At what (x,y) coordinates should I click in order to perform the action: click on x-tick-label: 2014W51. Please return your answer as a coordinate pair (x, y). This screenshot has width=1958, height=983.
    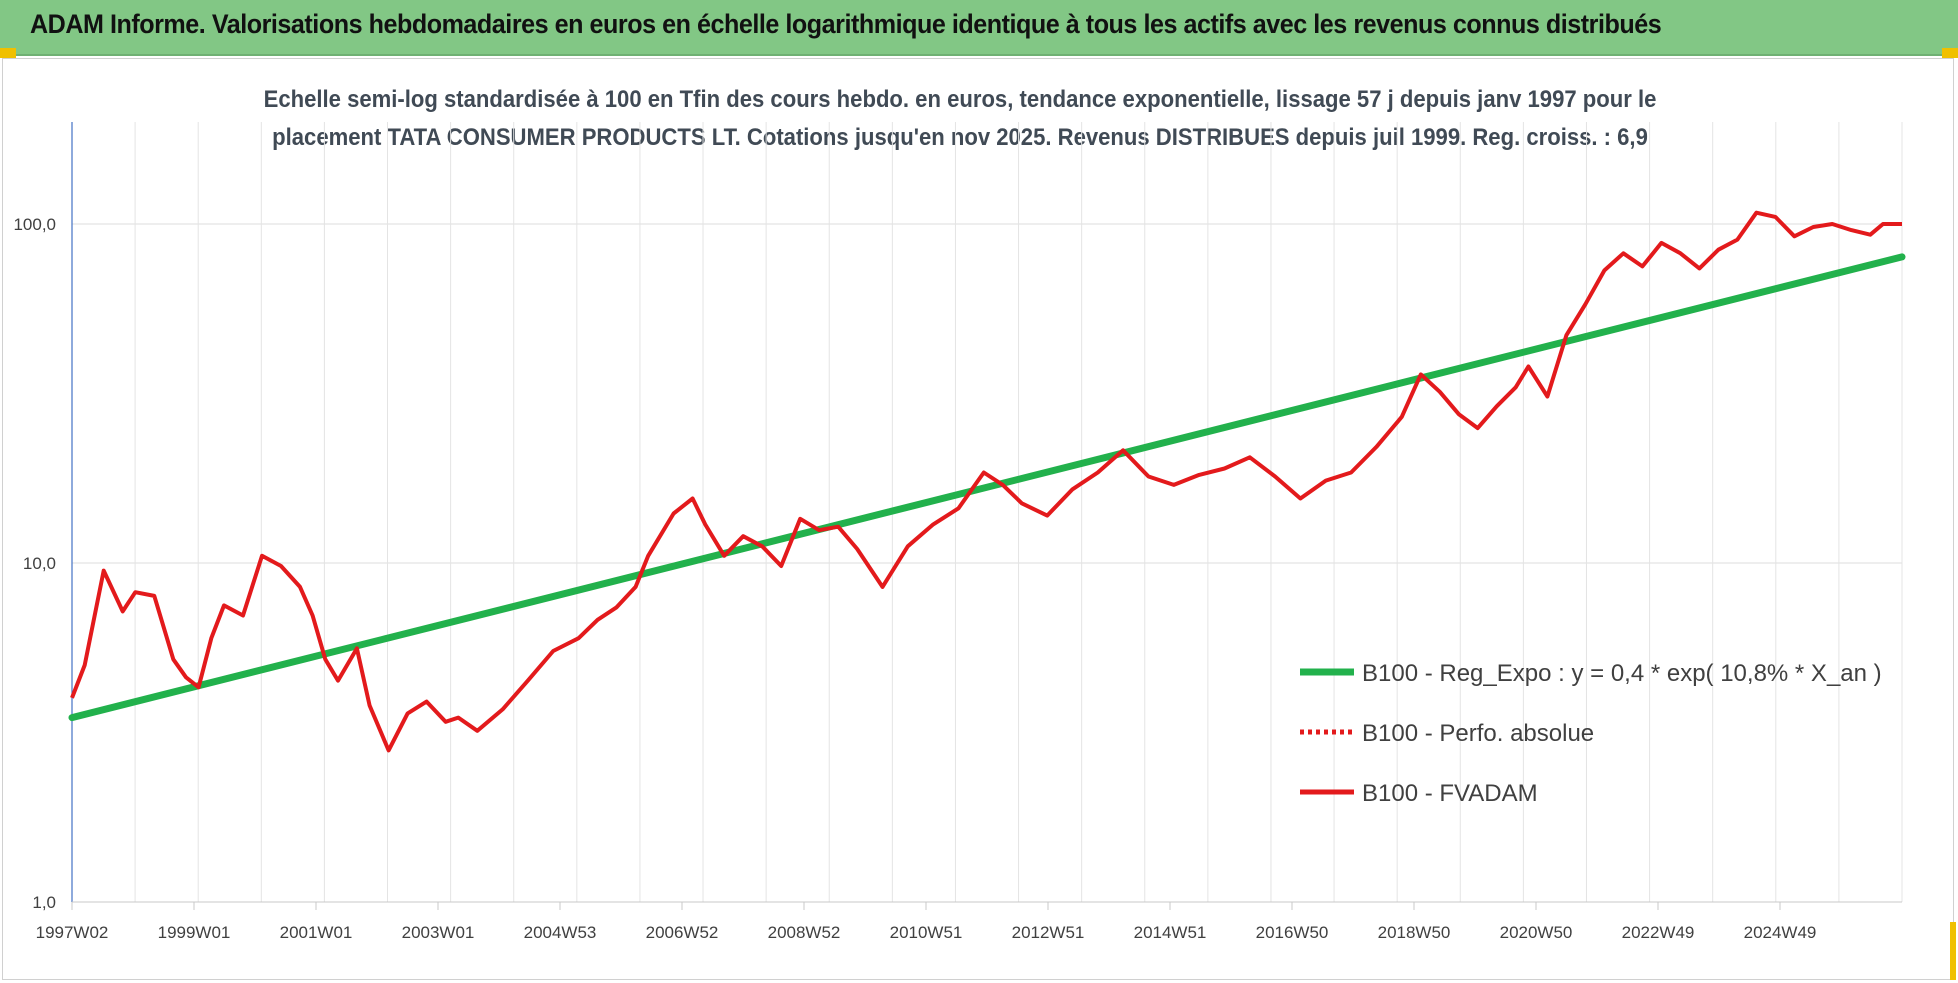
    Looking at the image, I should click on (1170, 932).